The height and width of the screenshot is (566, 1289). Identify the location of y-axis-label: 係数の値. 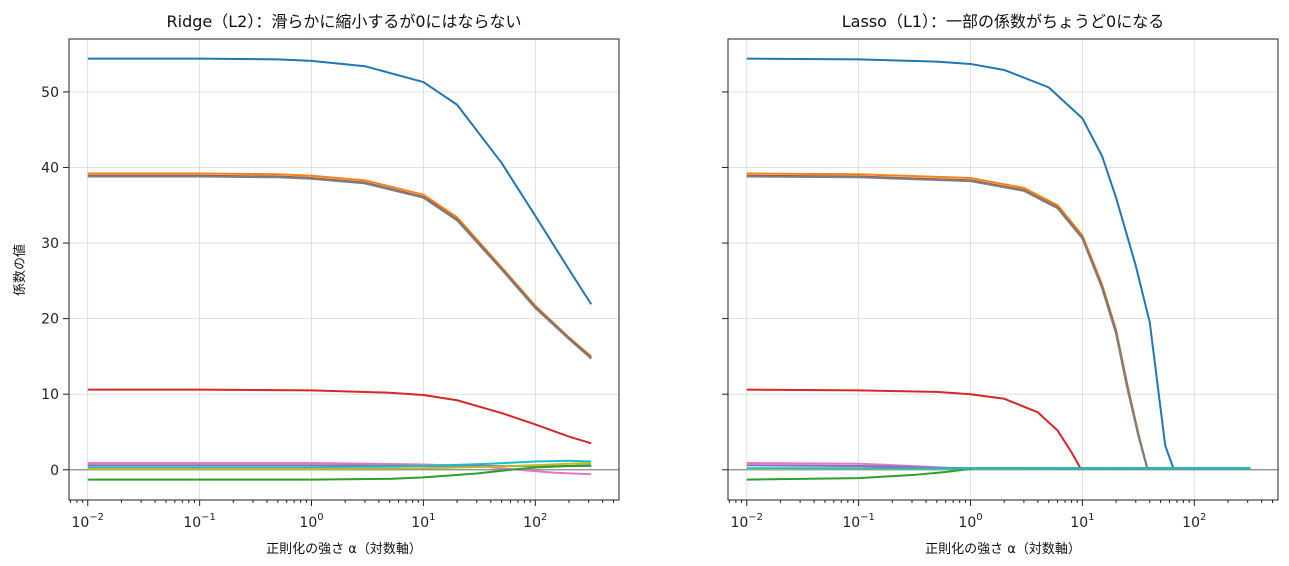
(20, 270).